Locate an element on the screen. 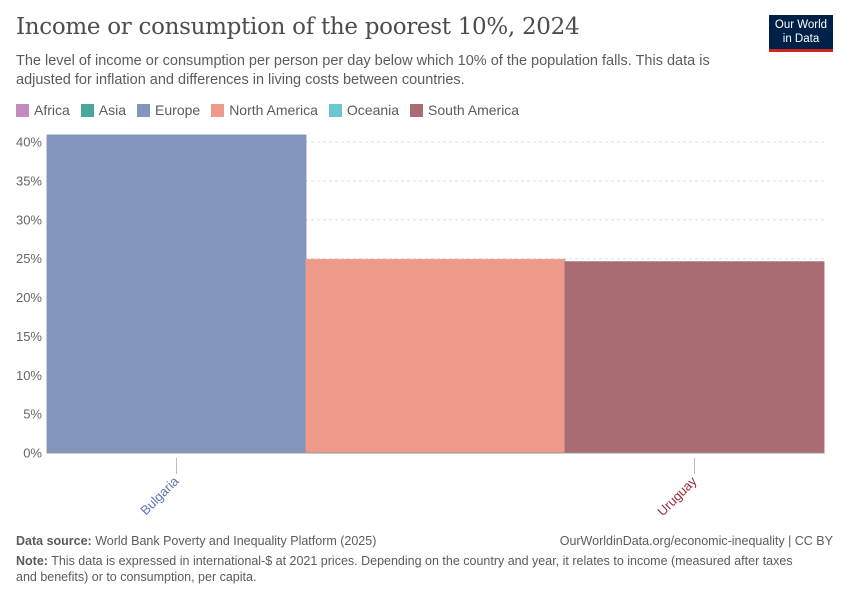 The image size is (850, 600). legend-item: Africa is located at coordinates (43, 110).